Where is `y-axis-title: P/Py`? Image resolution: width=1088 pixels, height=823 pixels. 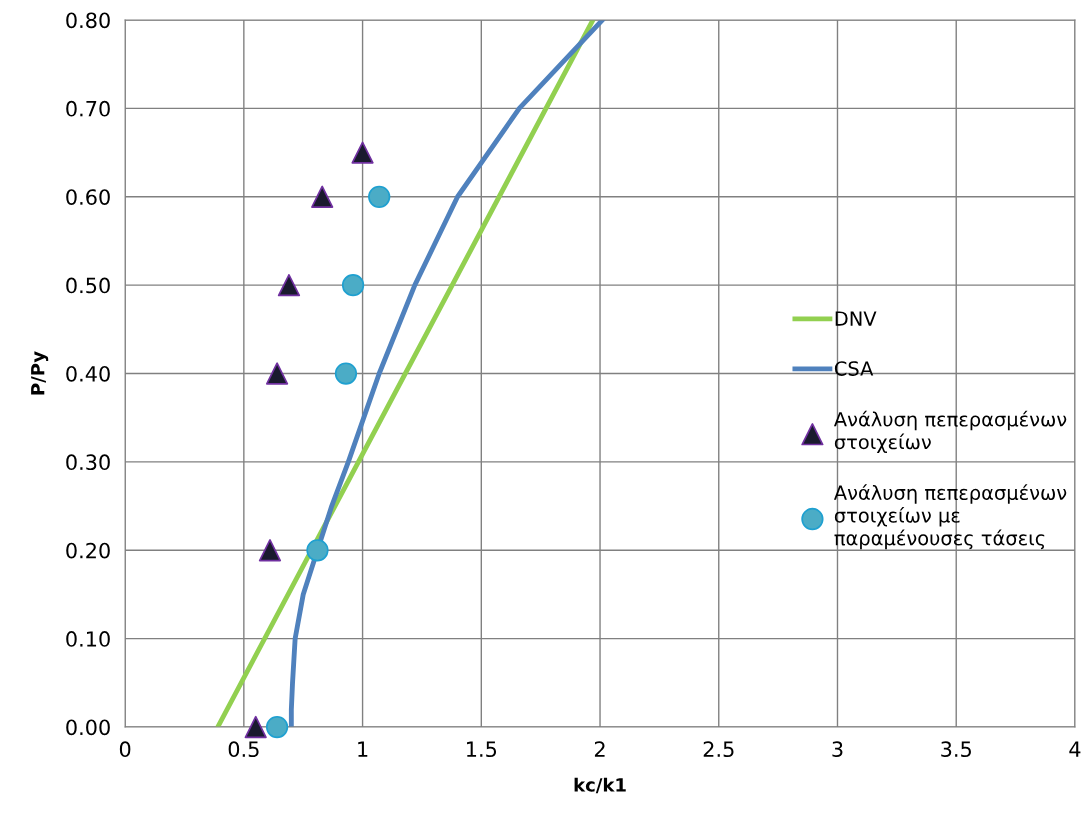 y-axis-title: P/Py is located at coordinates (40, 373).